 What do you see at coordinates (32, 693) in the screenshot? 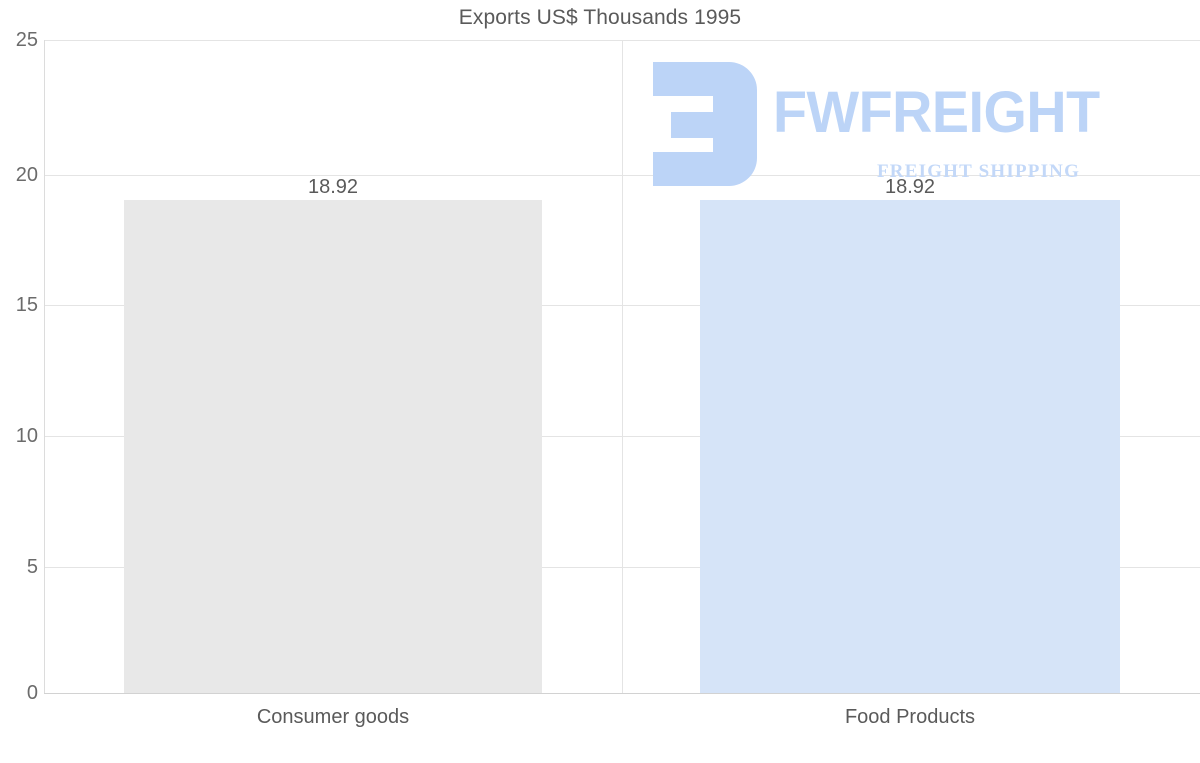
I see `y-tick-label-0: 0` at bounding box center [32, 693].